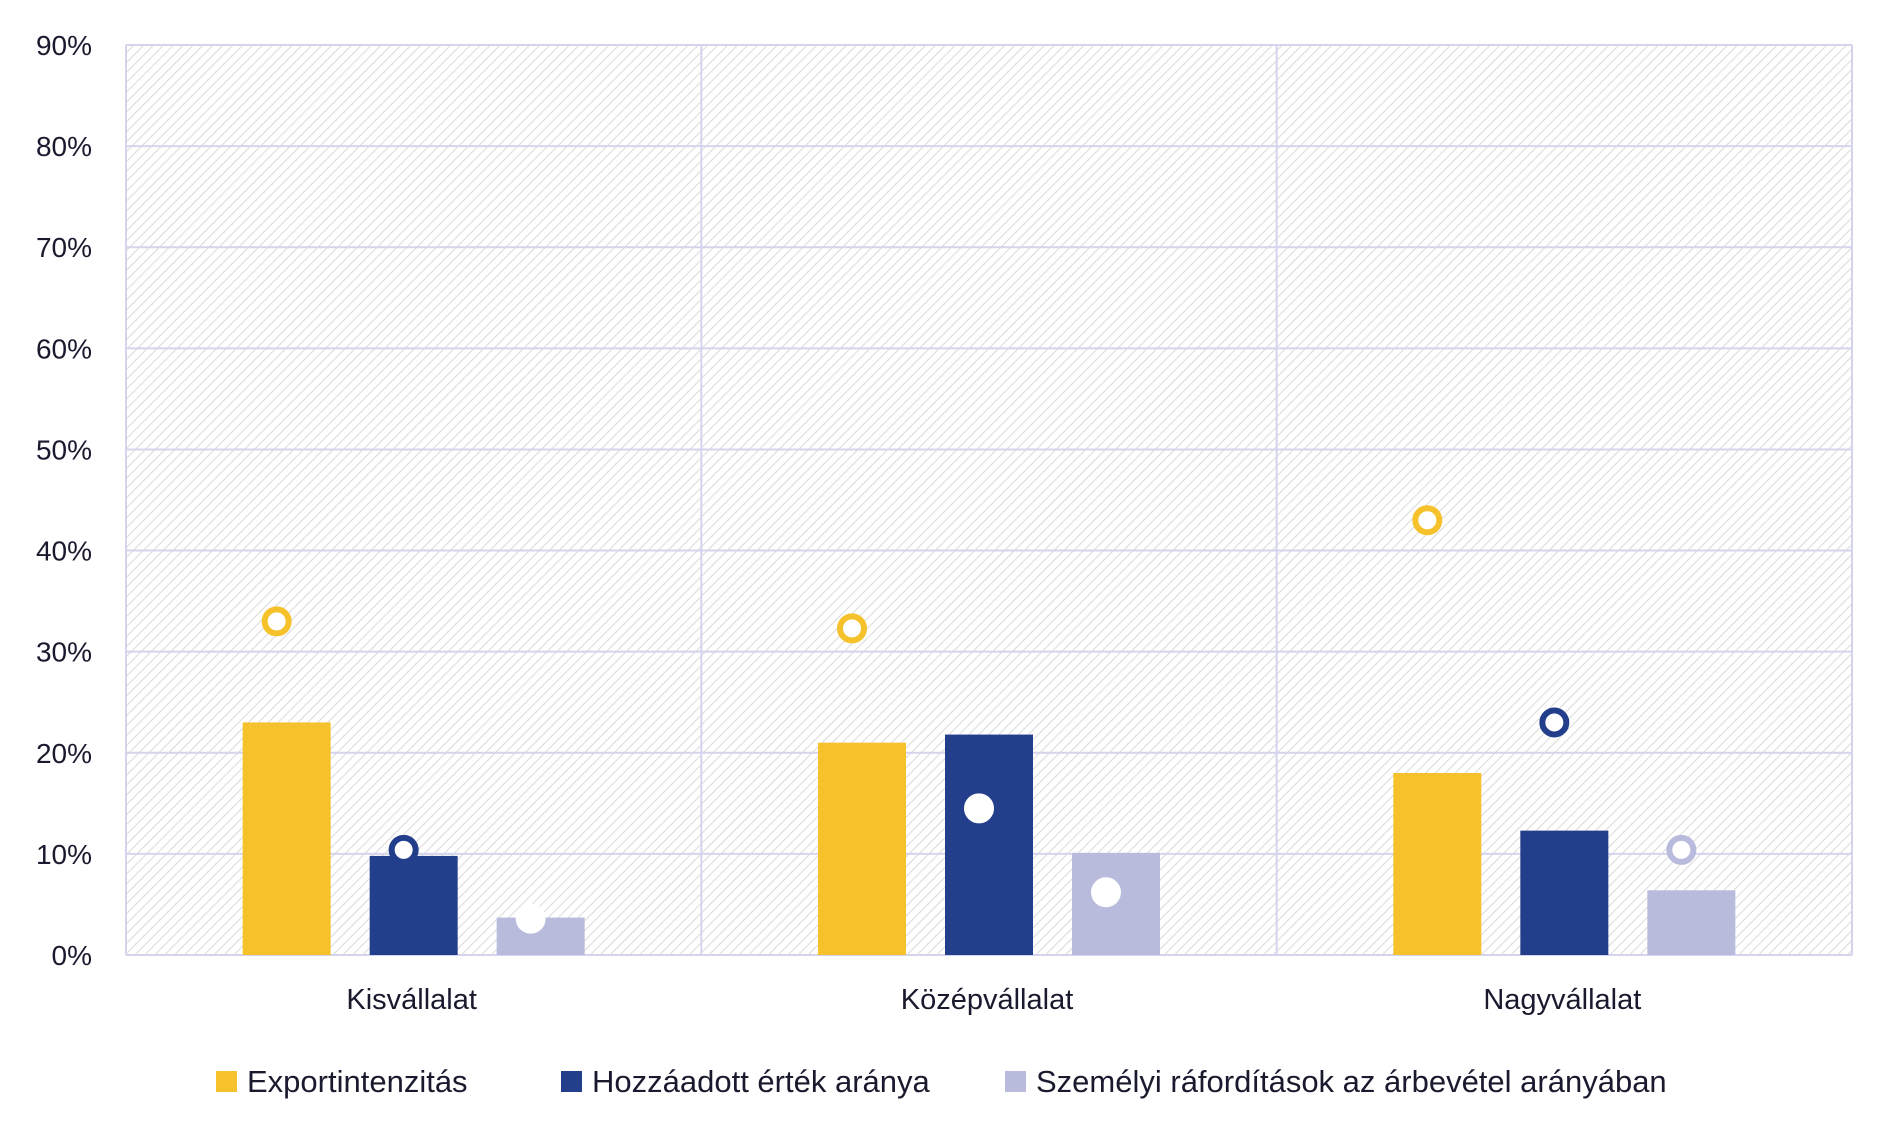  I want to click on y-tick-label: 60%, so click(64, 348).